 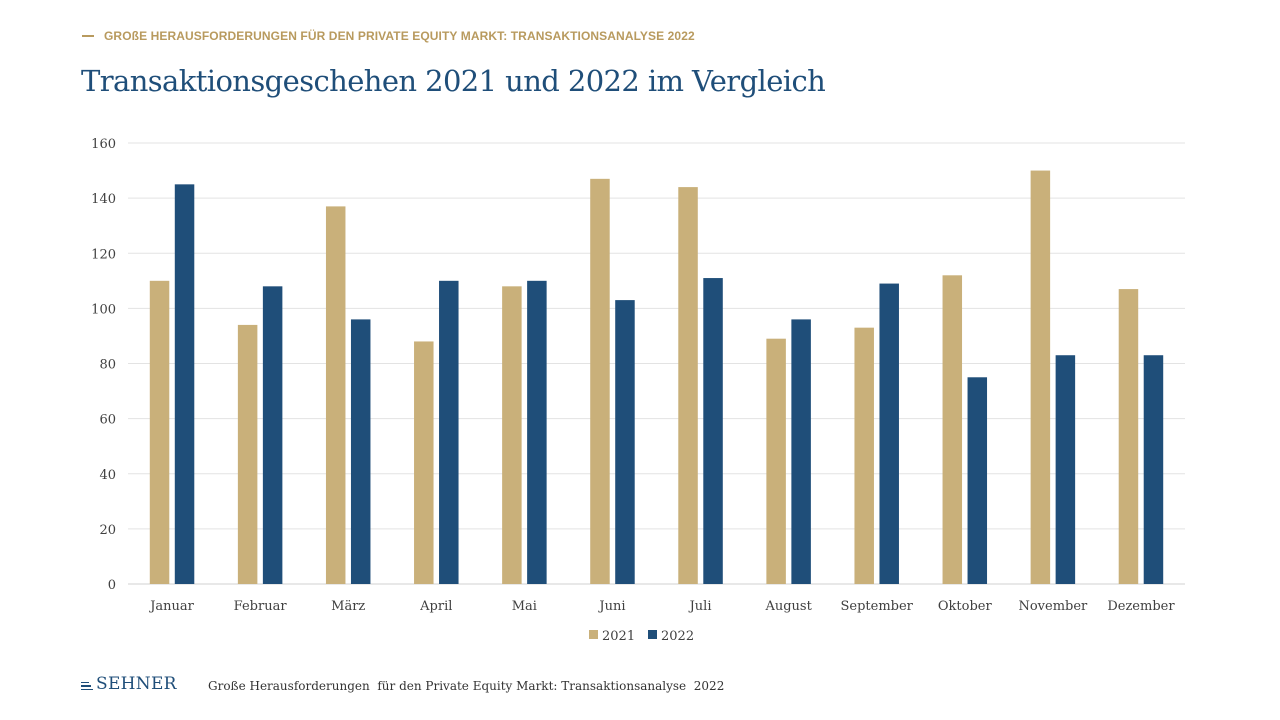 I want to click on sehner-logo: SEHNER, so click(x=129, y=684).